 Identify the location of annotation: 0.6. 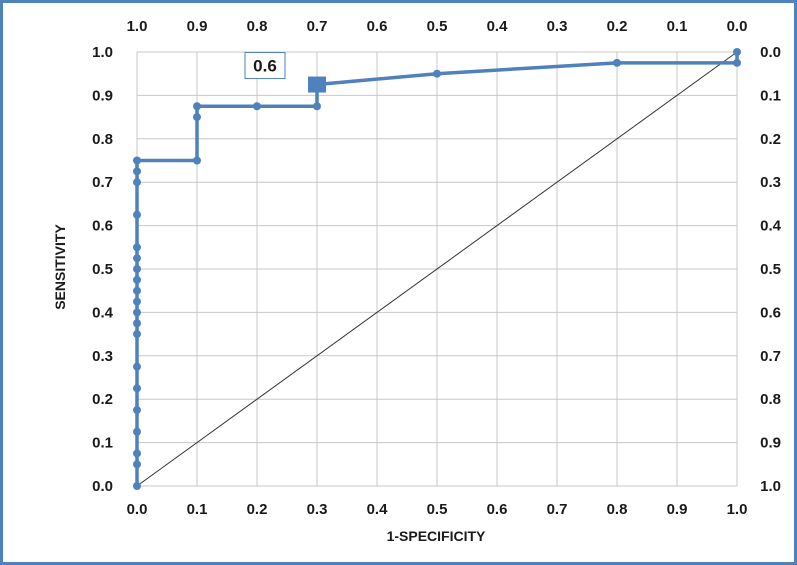
(285, 72).